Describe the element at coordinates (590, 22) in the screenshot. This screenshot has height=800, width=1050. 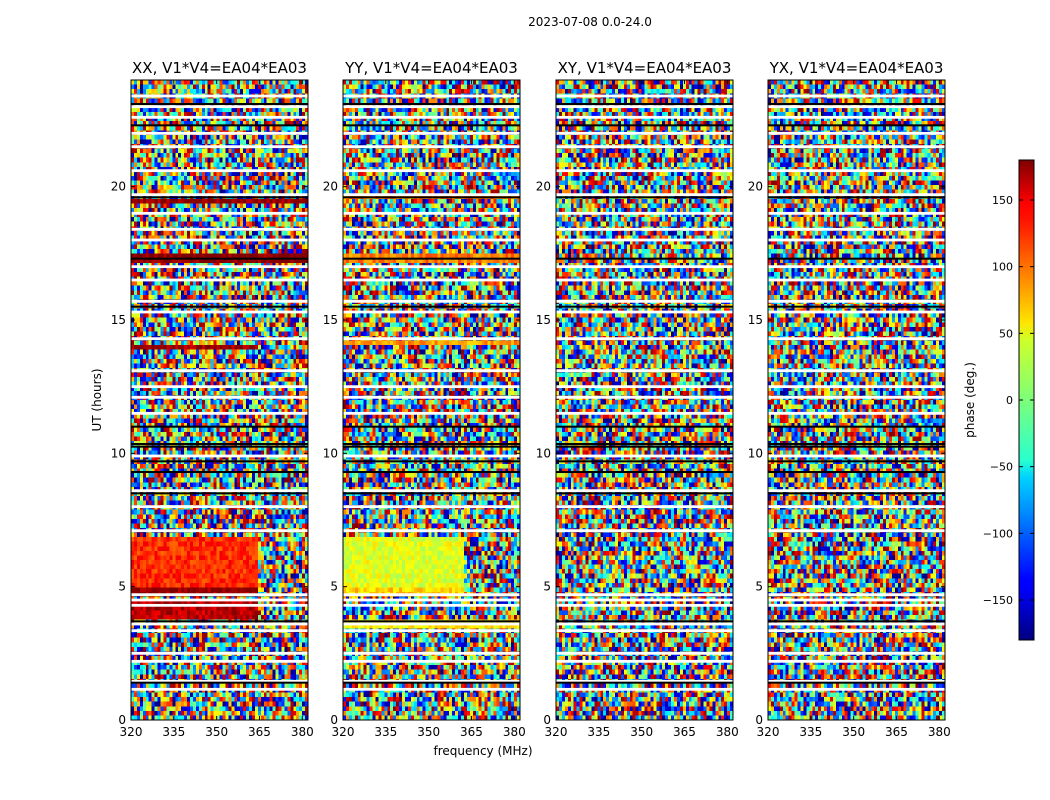
I see `figure-suptitle: 2023-07-08 0.0-24.0` at that location.